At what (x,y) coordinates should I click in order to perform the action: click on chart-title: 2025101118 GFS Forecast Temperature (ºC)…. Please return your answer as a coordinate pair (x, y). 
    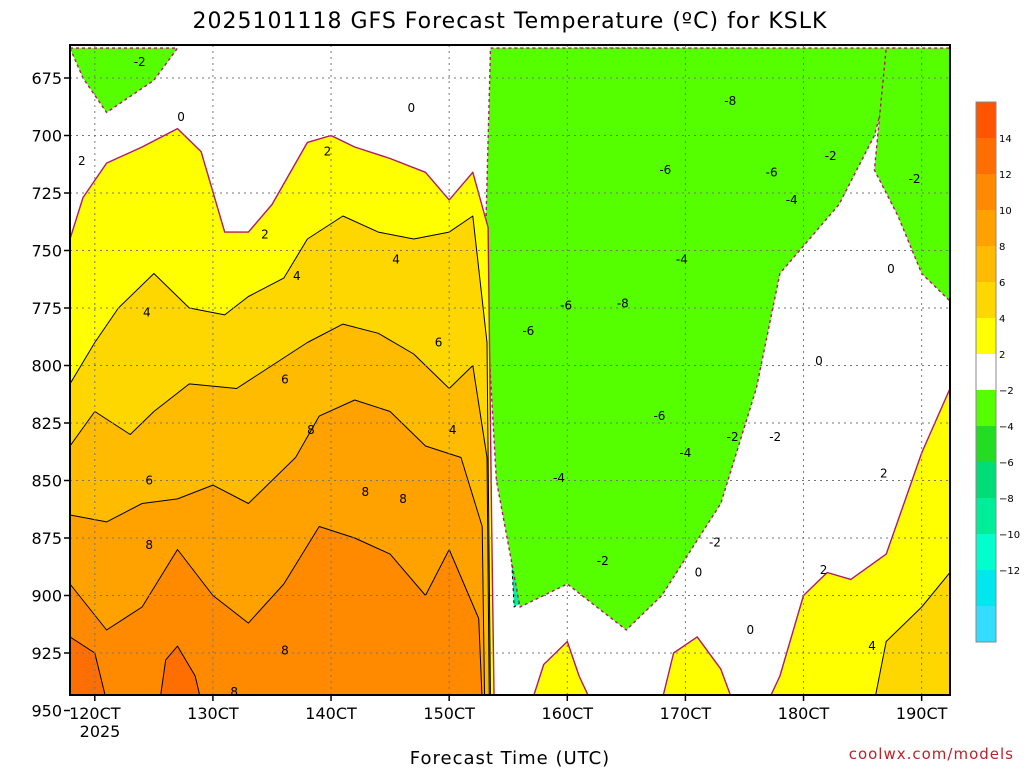
    Looking at the image, I should click on (510, 21).